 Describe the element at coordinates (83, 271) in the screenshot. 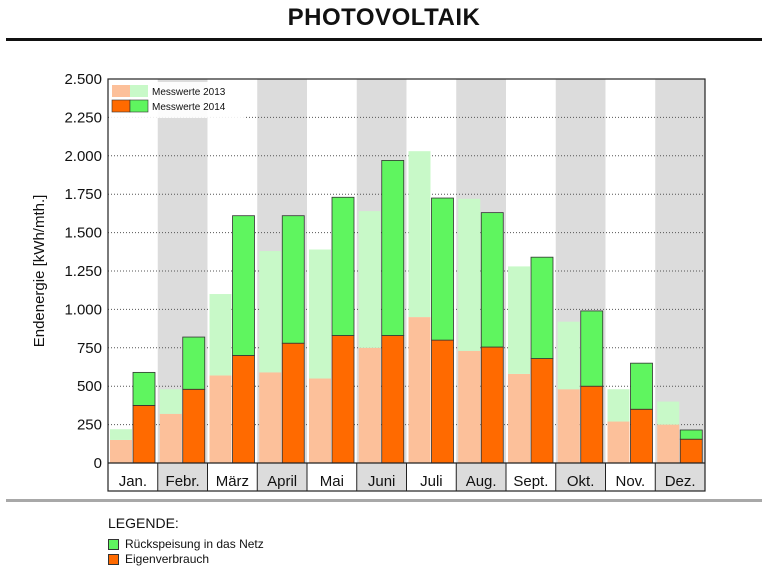

I see `y-tick-label-1250: 1.250` at that location.